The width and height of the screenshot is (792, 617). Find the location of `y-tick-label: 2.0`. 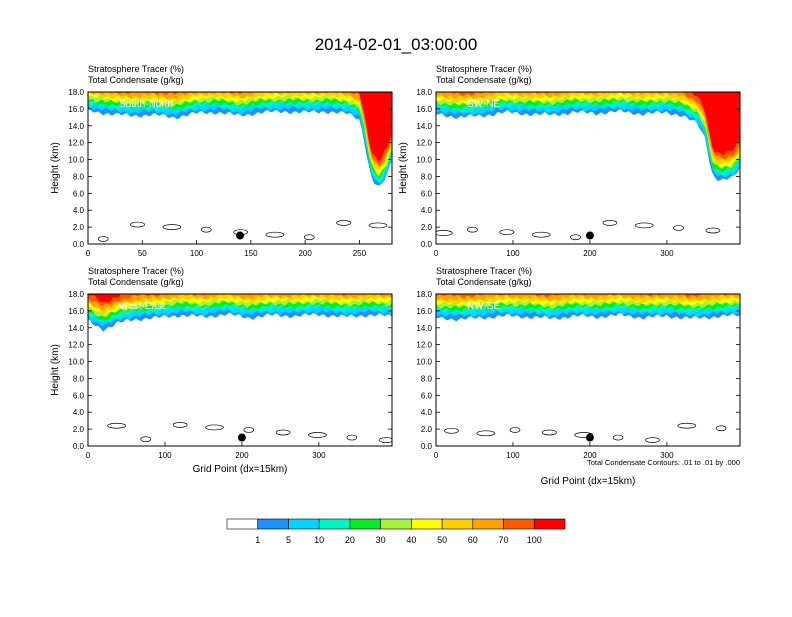

y-tick-label: 2.0 is located at coordinates (427, 227).